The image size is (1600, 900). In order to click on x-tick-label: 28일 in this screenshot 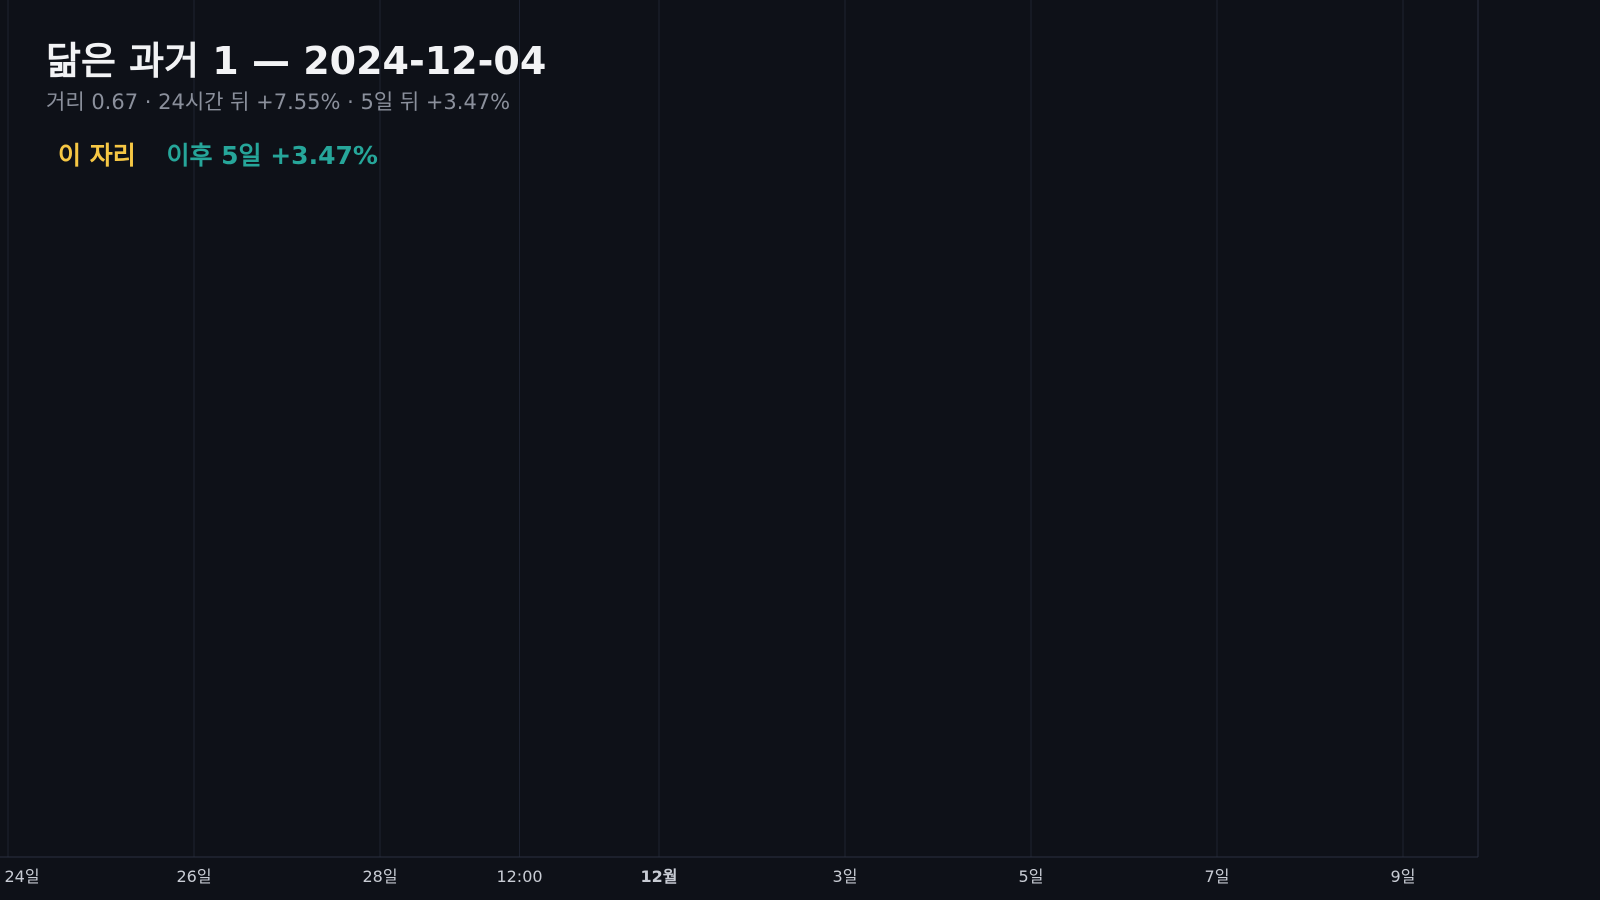, I will do `click(379, 876)`.